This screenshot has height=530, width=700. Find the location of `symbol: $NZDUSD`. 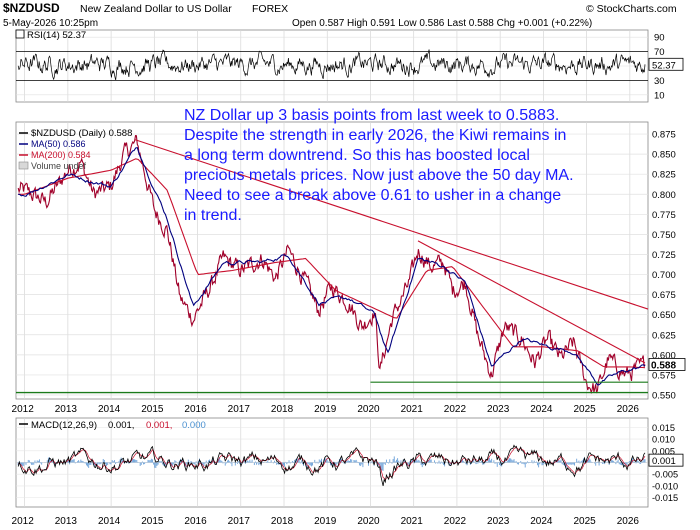

symbol: $NZDUSD is located at coordinates (31, 8).